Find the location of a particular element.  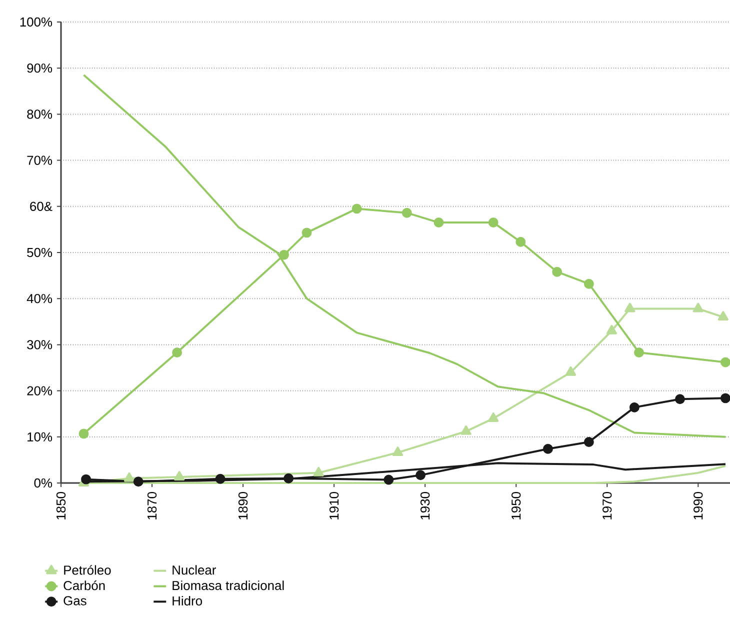

x-tick-label: 1990 is located at coordinates (698, 506).